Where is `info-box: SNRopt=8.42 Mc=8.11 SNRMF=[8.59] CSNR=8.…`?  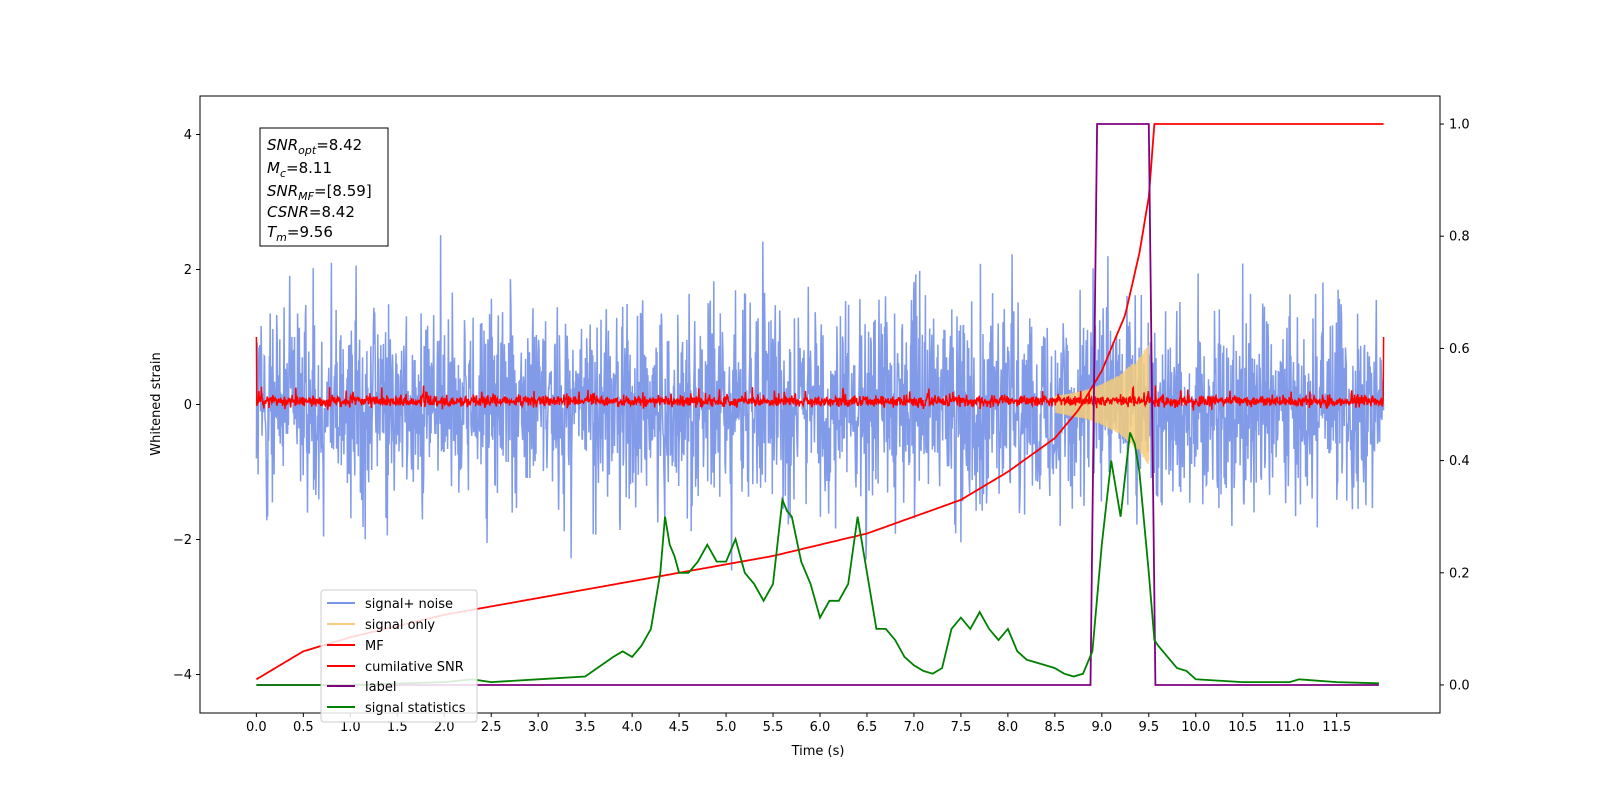 info-box: SNRopt=8.42 Mc=8.11 SNRMF=[8.59] CSNR=8.… is located at coordinates (324, 187).